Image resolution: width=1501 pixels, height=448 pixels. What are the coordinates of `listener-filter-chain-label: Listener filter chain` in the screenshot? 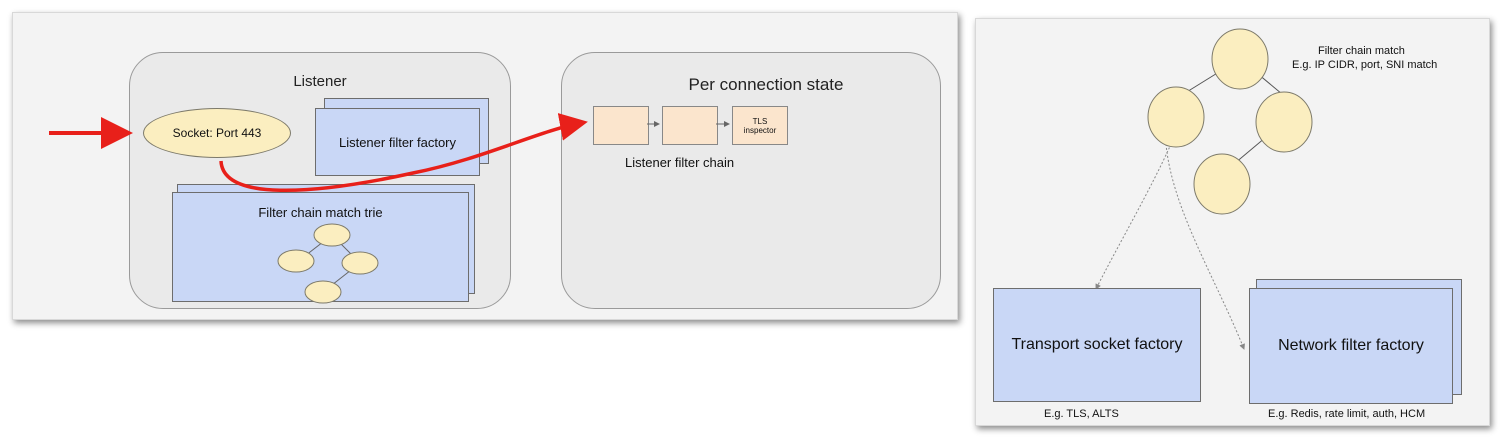 It's located at (680, 162).